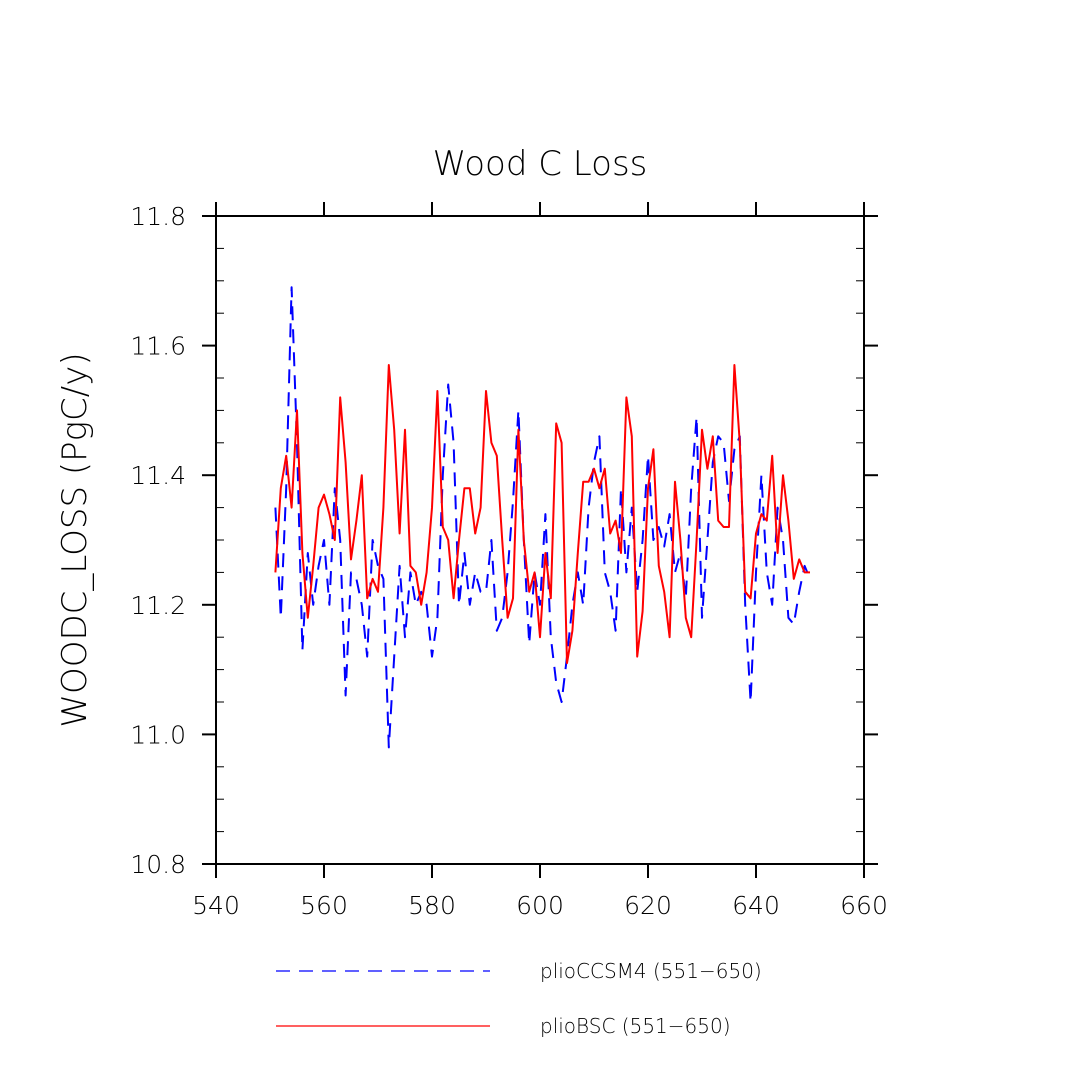  Describe the element at coordinates (519, 998) in the screenshot. I see `legend: plioCCSM4 (551−650) plioBSC (551−650)` at that location.